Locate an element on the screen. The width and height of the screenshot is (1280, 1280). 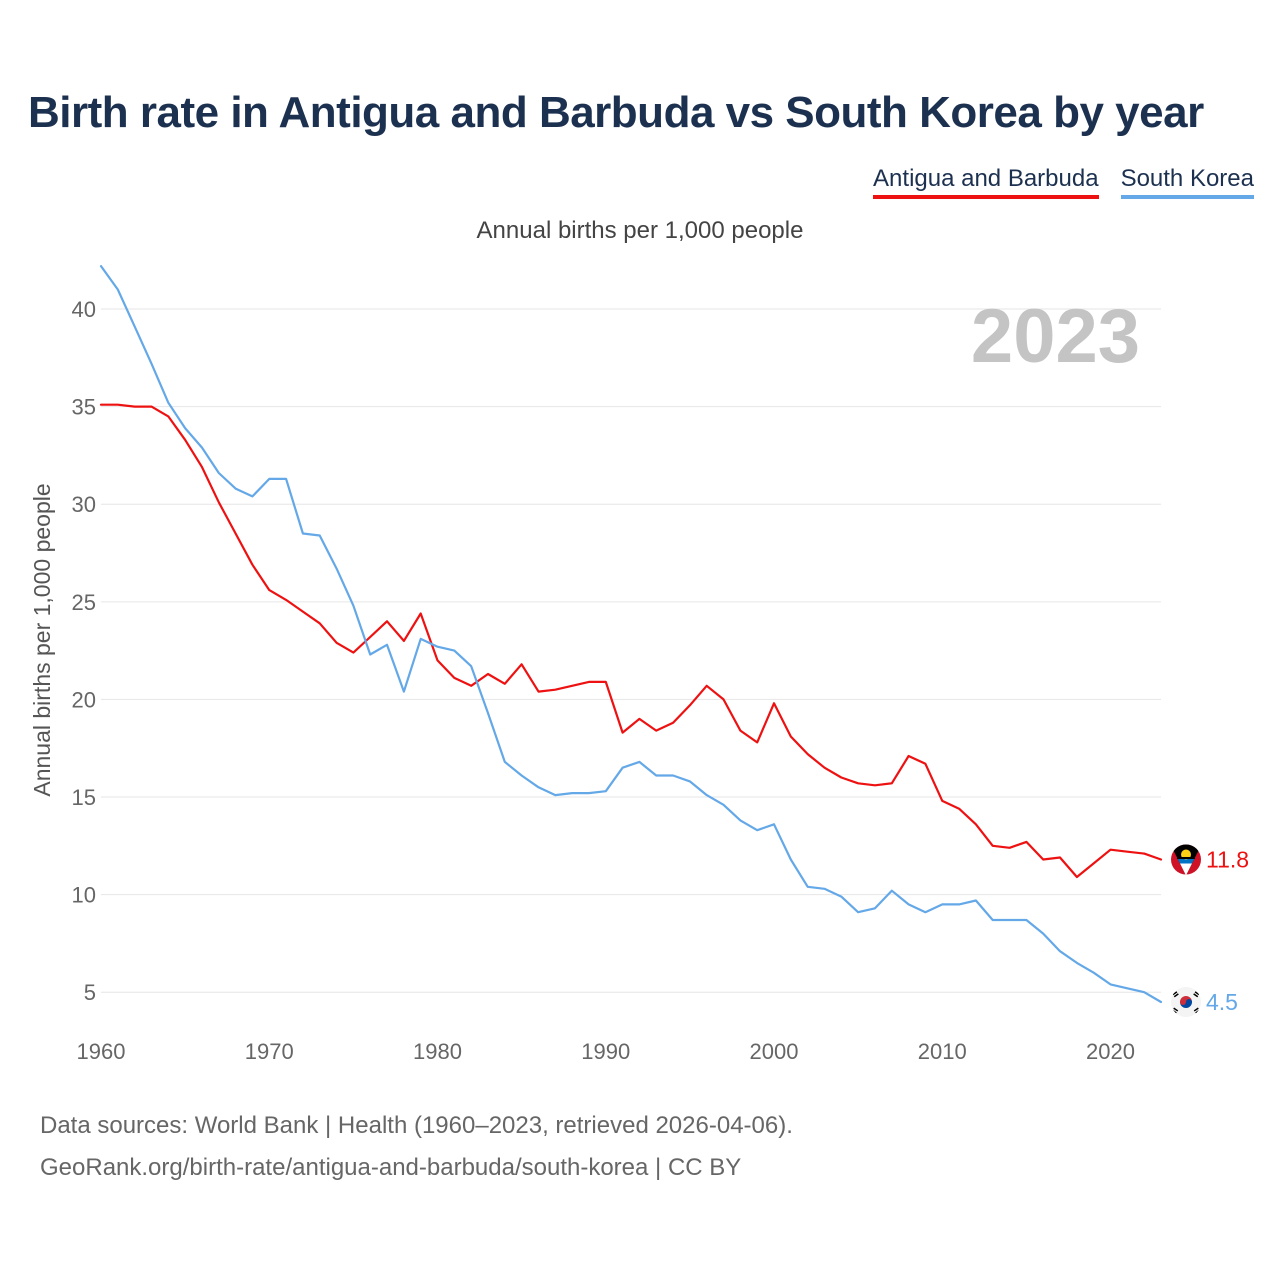
x-tick-label: 1990 is located at coordinates (605, 1051).